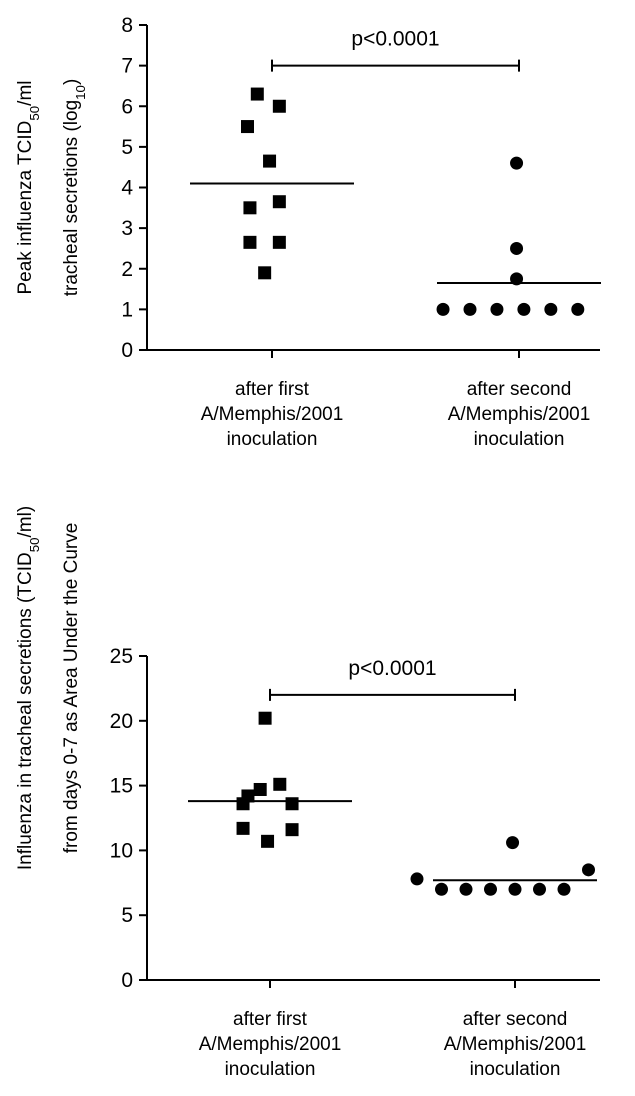 This screenshot has height=1096, width=635. Describe the element at coordinates (121, 786) in the screenshot. I see `y-tick-label: 15` at that location.